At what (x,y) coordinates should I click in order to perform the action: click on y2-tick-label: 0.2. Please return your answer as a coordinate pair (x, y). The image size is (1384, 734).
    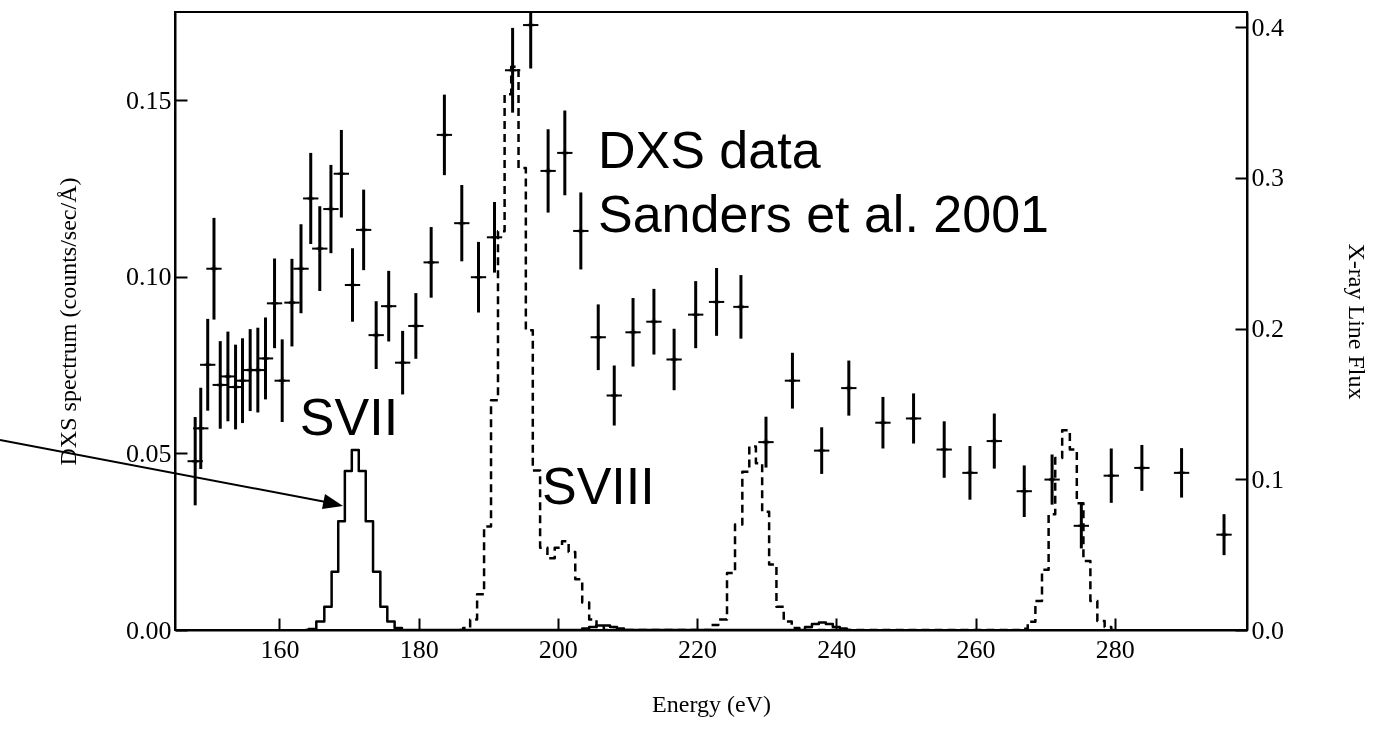
    Looking at the image, I should click on (1267, 329).